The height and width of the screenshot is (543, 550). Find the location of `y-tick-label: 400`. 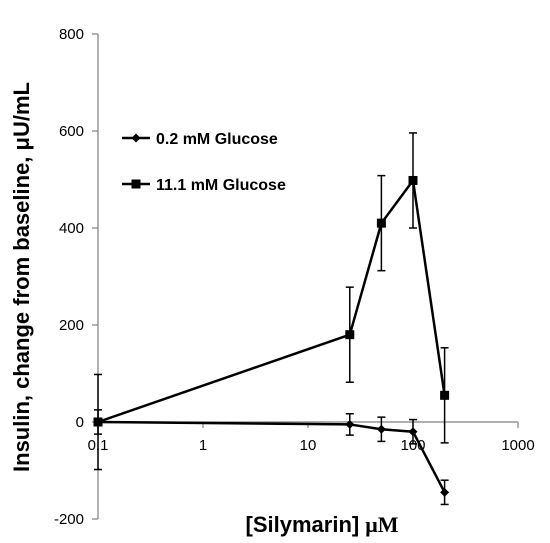

y-tick-label: 400 is located at coordinates (71, 228).